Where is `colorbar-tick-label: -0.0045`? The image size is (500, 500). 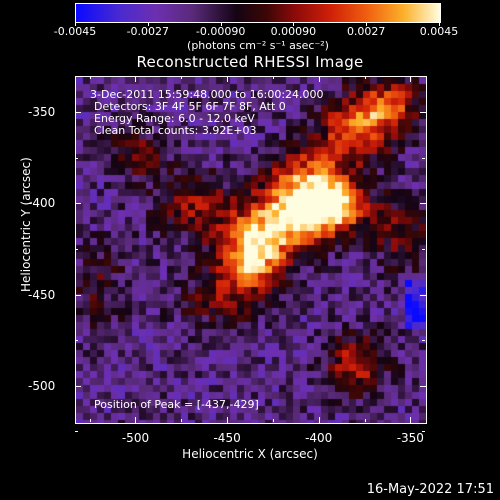
colorbar-tick-label: -0.0045 is located at coordinates (75, 31).